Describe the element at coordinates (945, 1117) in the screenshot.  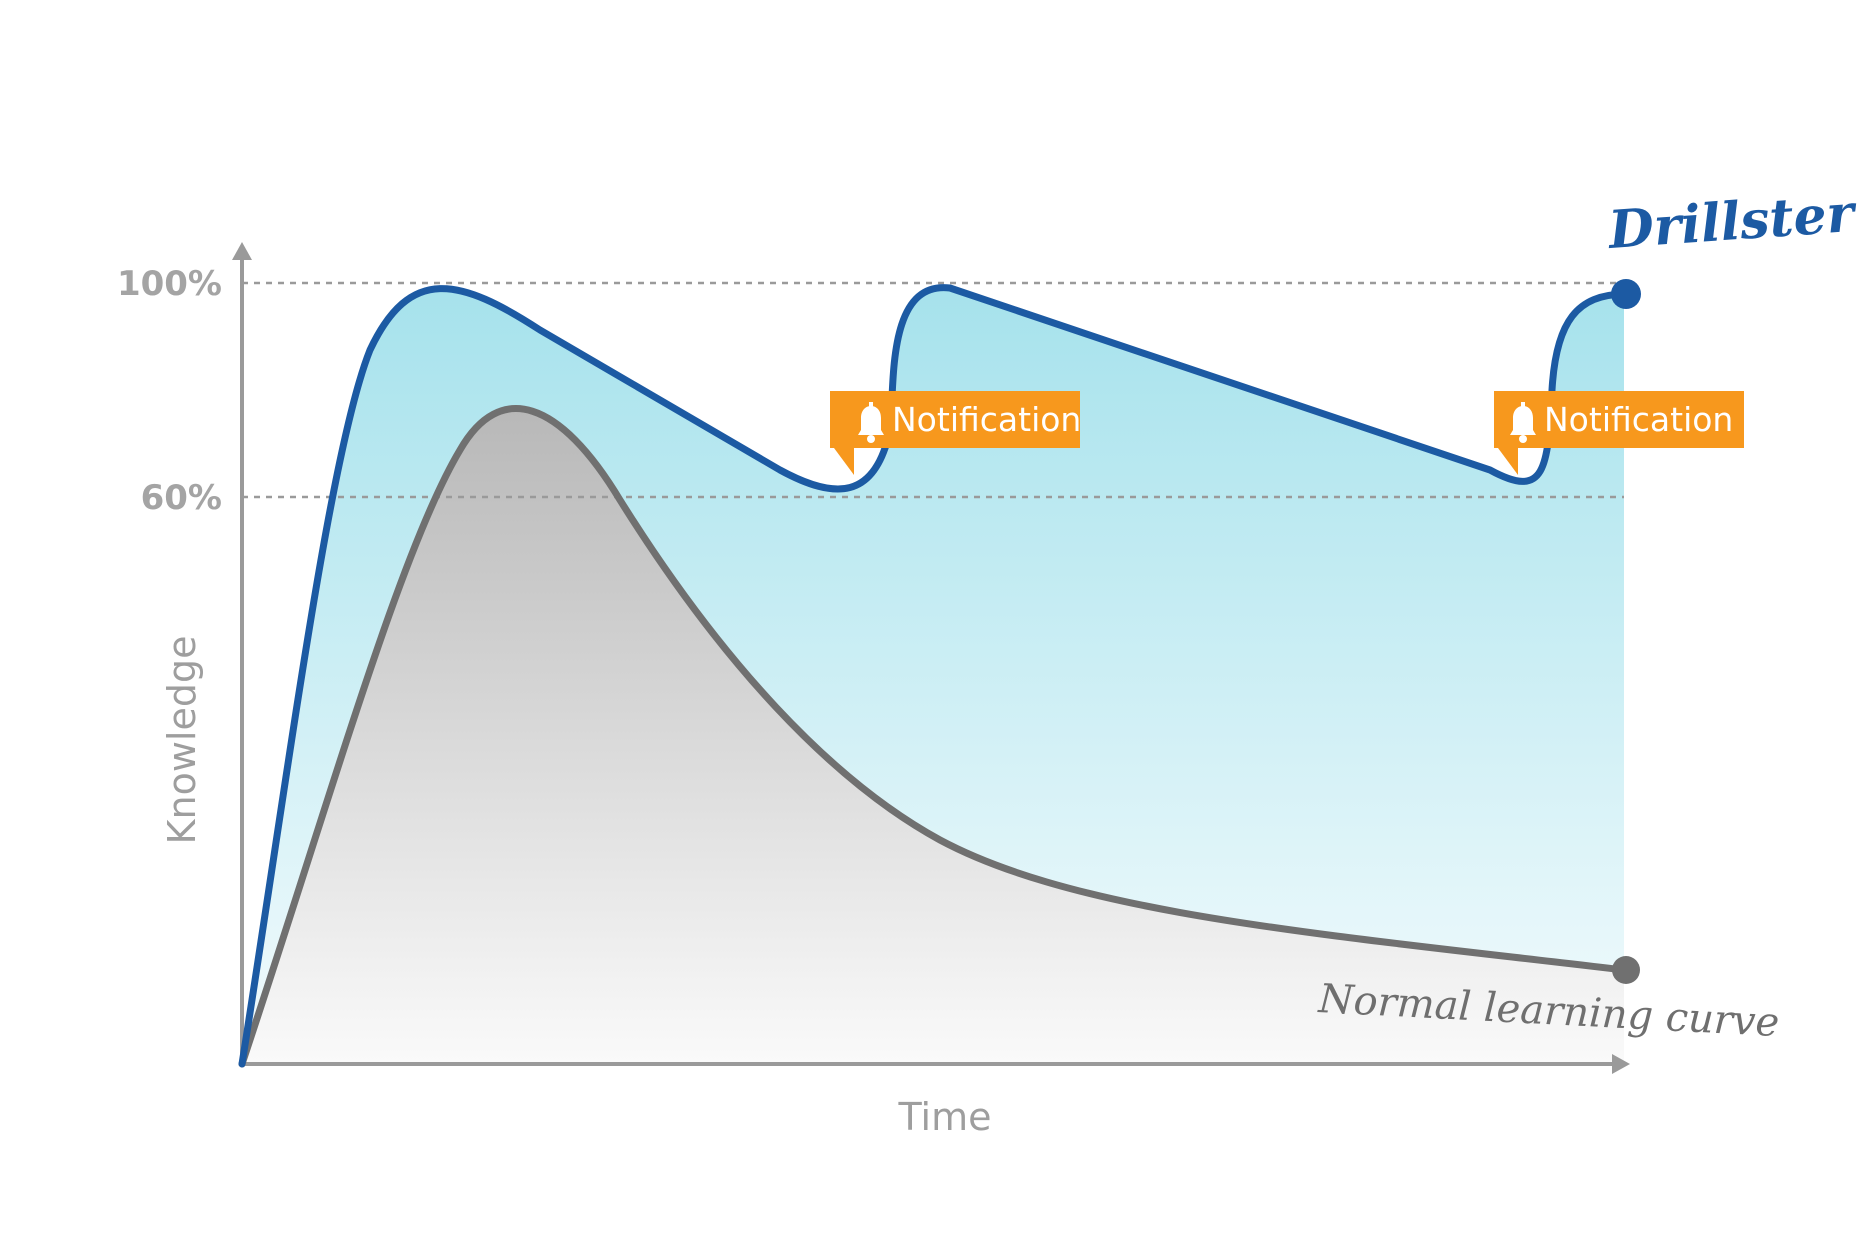
I see `x-axis-label: Time` at that location.